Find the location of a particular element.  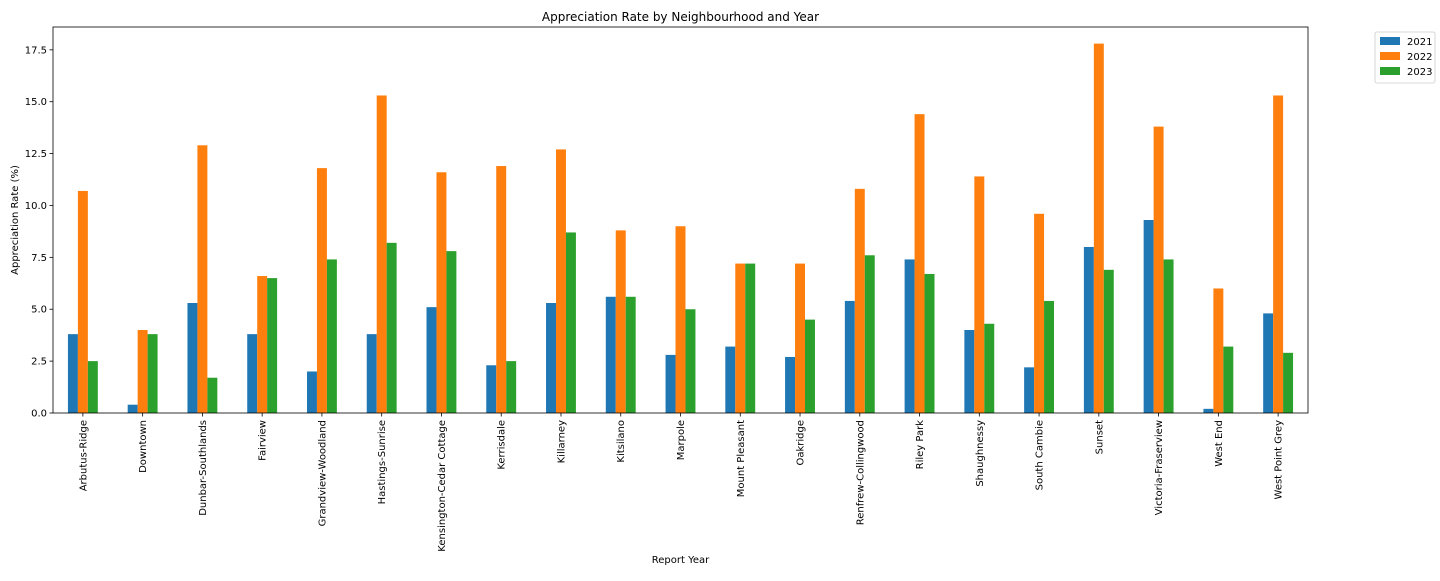

bar-2022-marpole is located at coordinates (680, 319).